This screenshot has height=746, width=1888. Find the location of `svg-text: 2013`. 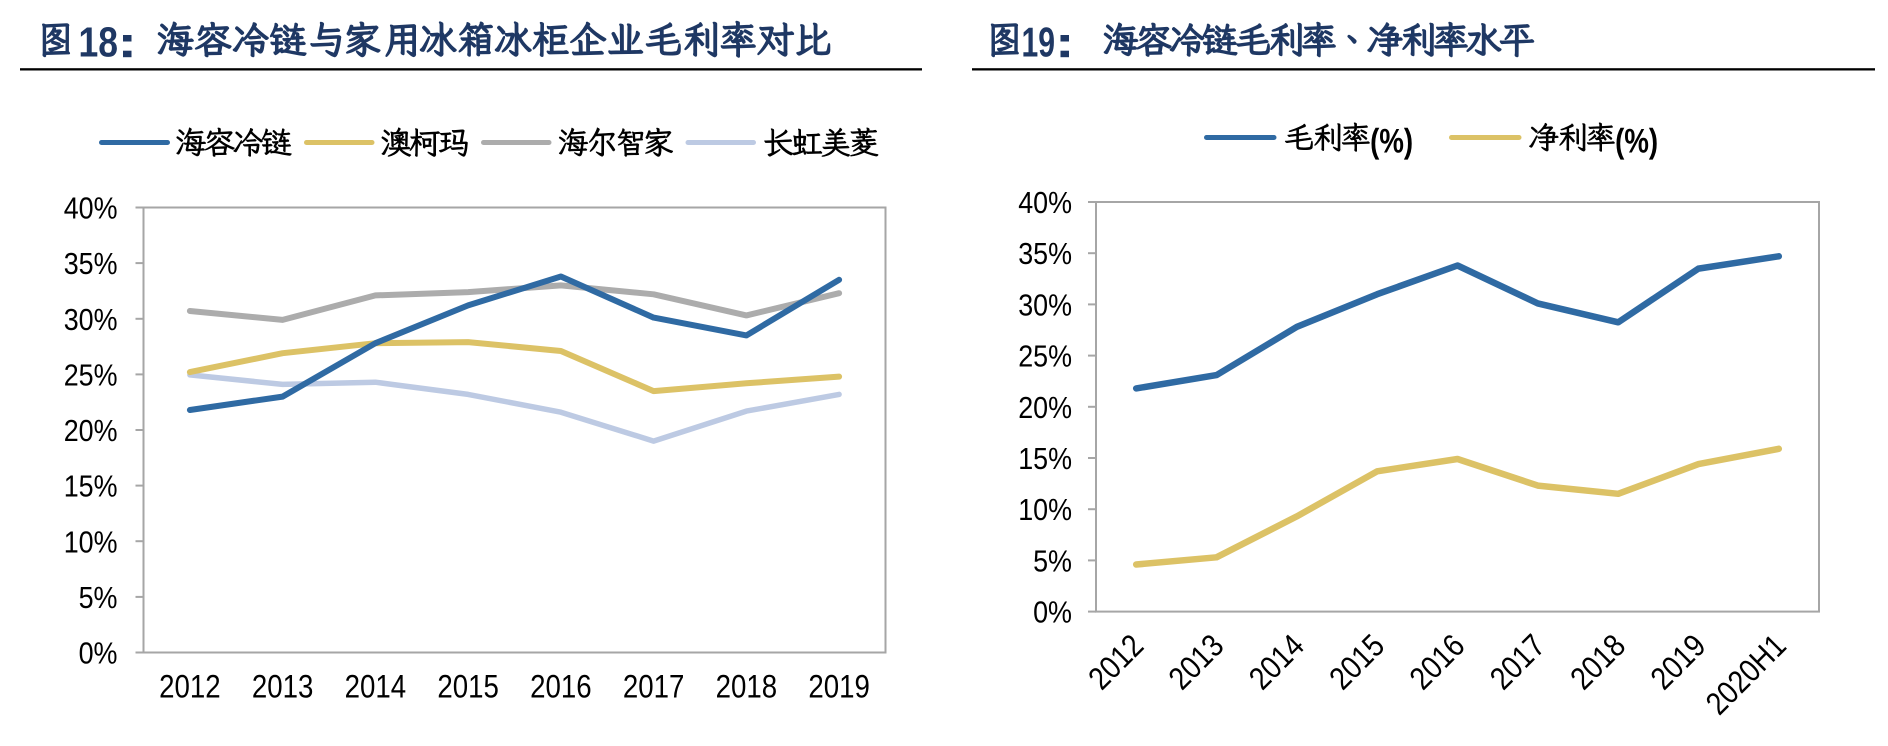

svg-text: 2013 is located at coordinates (283, 687).